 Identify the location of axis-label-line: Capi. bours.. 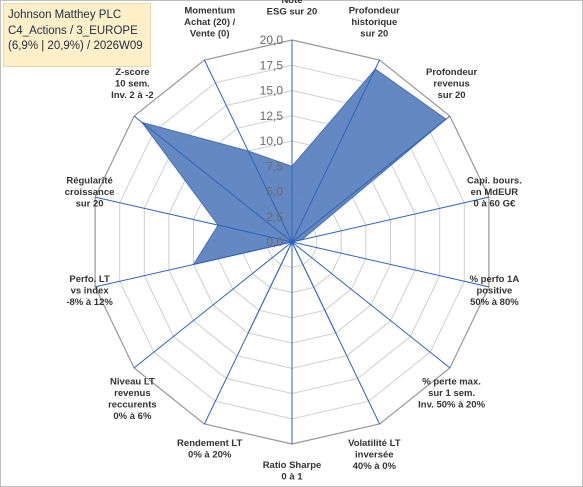
(494, 180).